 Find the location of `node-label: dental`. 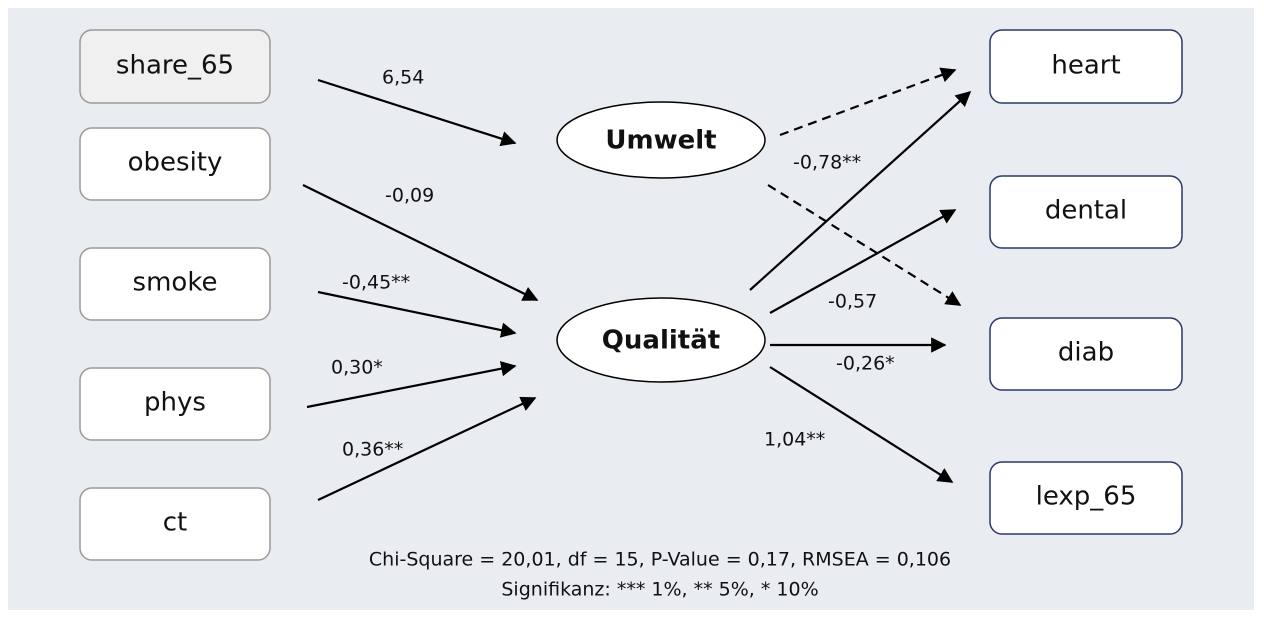

node-label: dental is located at coordinates (1086, 211).